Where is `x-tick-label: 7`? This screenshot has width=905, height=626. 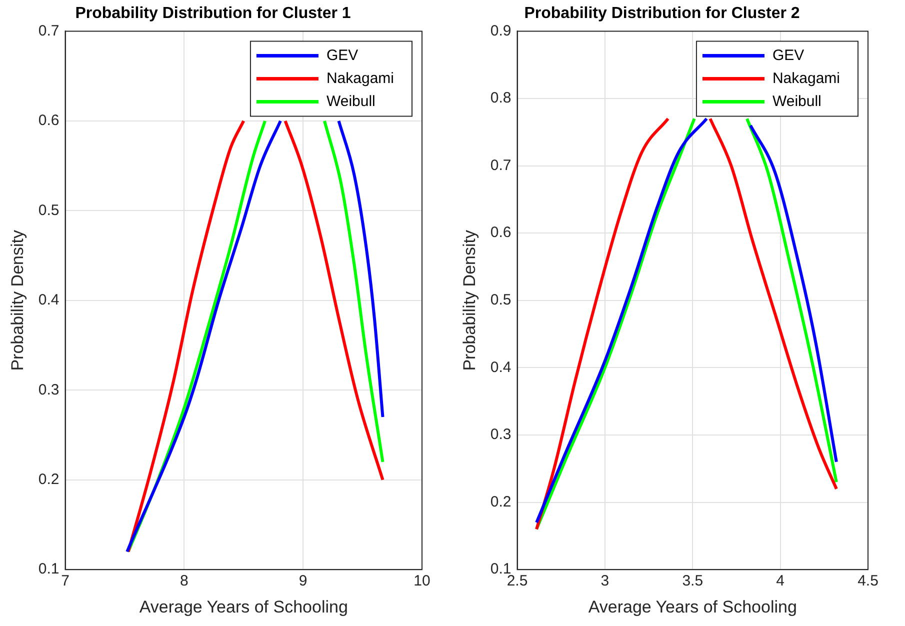 x-tick-label: 7 is located at coordinates (65, 581).